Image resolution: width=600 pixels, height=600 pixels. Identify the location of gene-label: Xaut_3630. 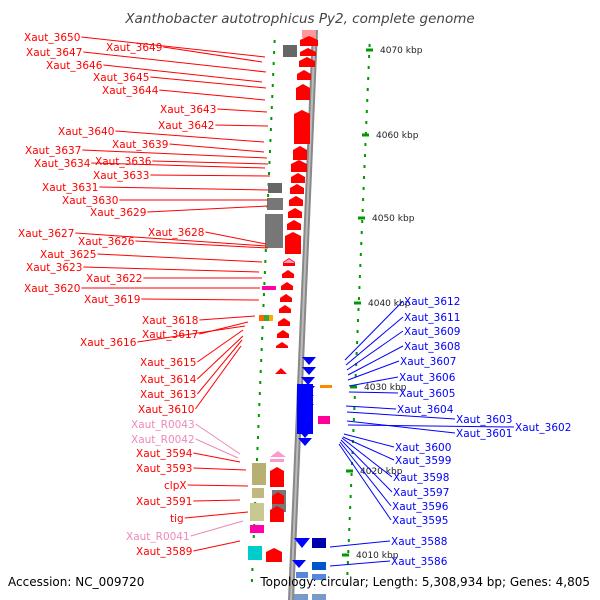
(90, 201).